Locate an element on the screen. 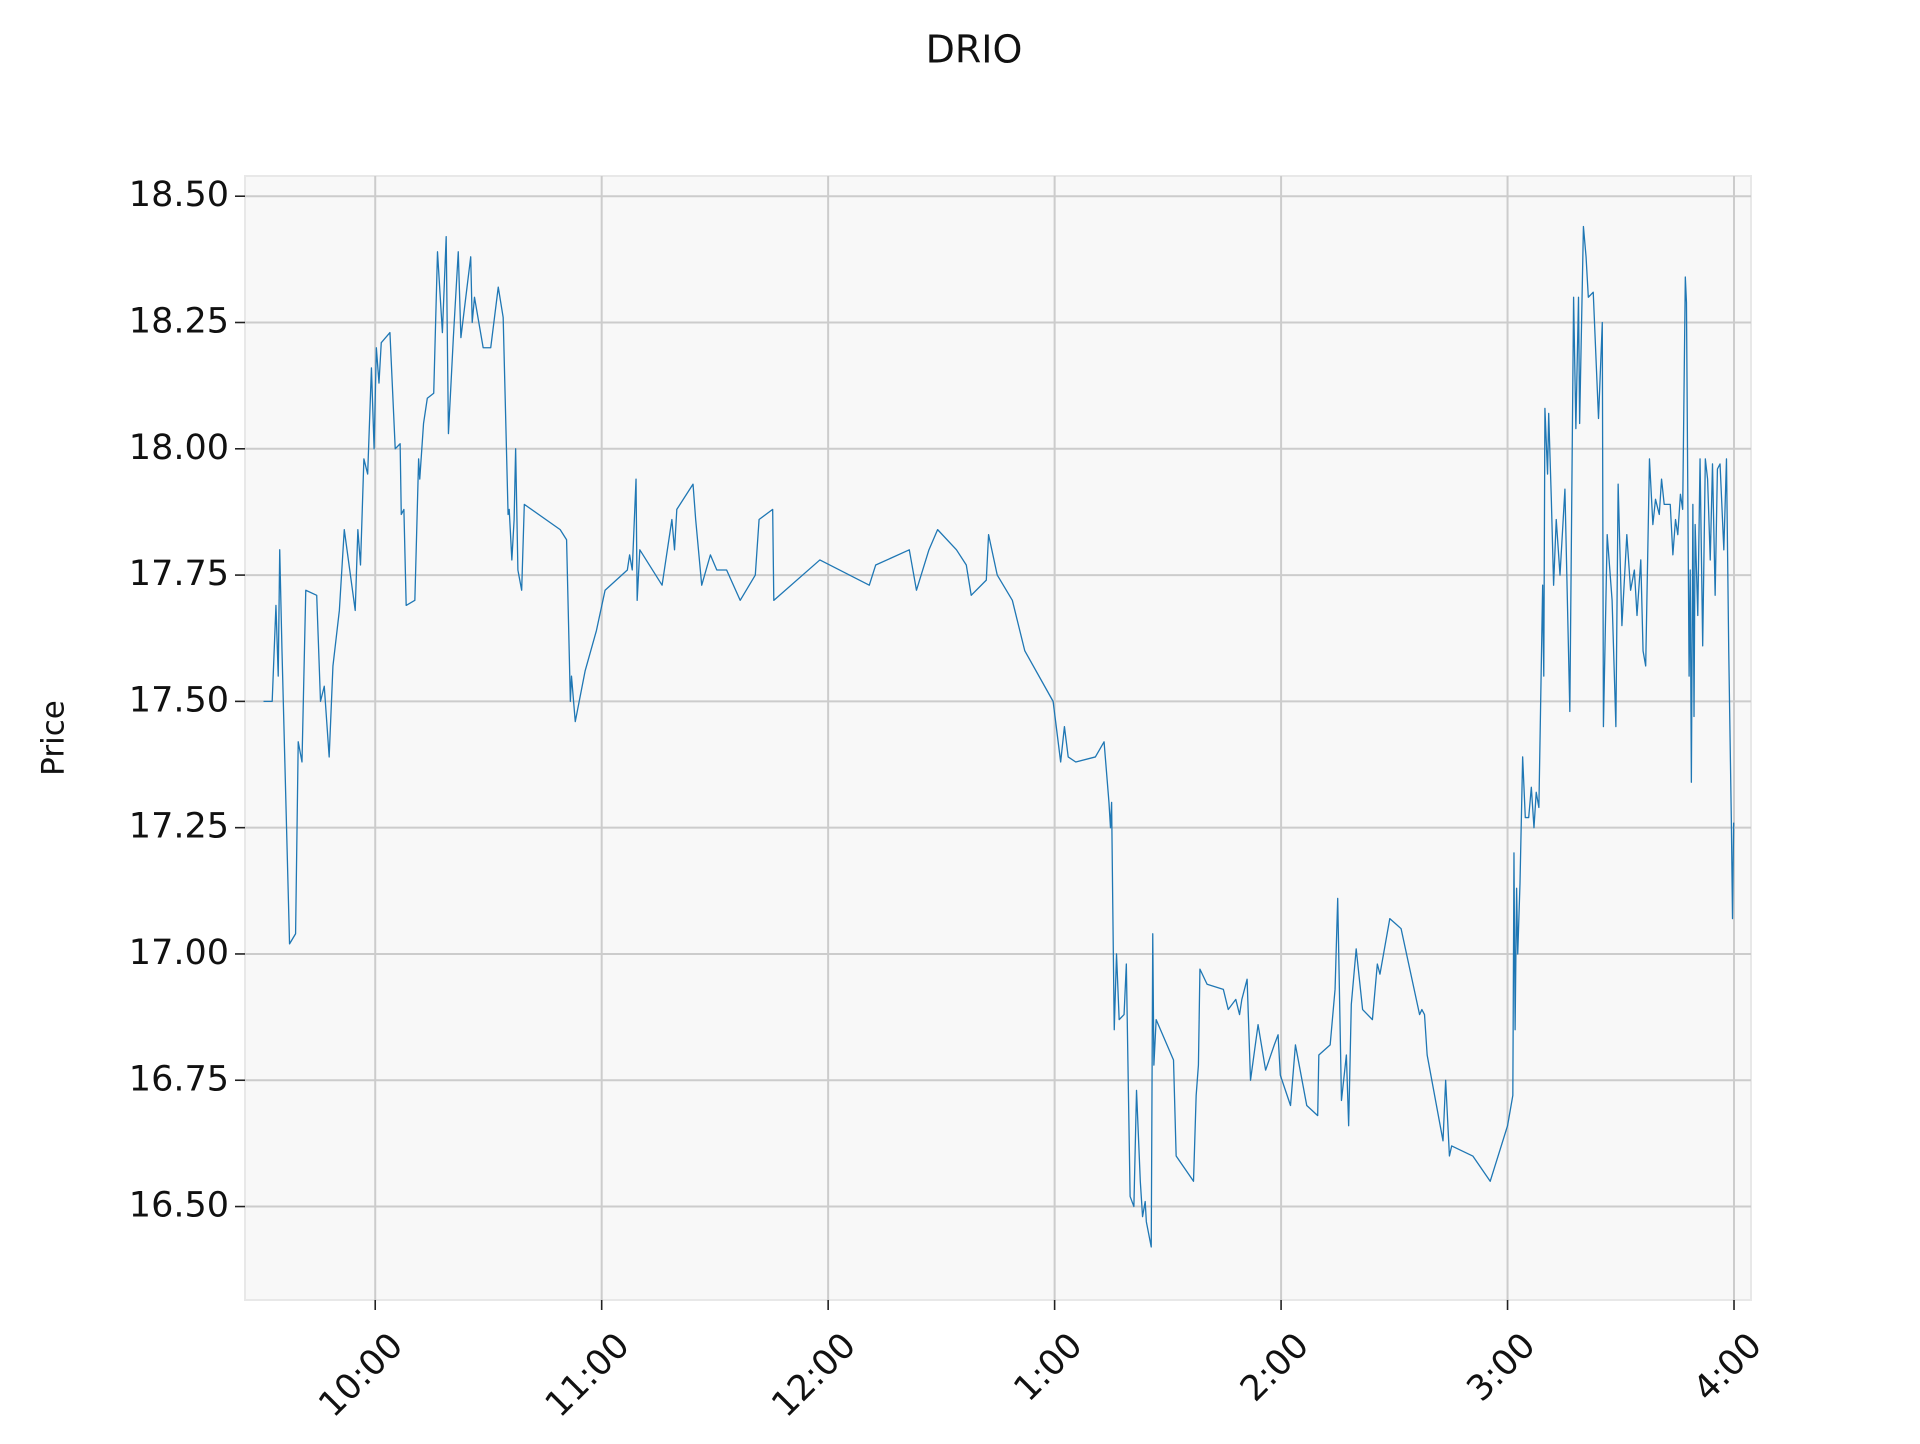 The width and height of the screenshot is (1920, 1444). x-tick-label: 12:00 is located at coordinates (814, 1376).